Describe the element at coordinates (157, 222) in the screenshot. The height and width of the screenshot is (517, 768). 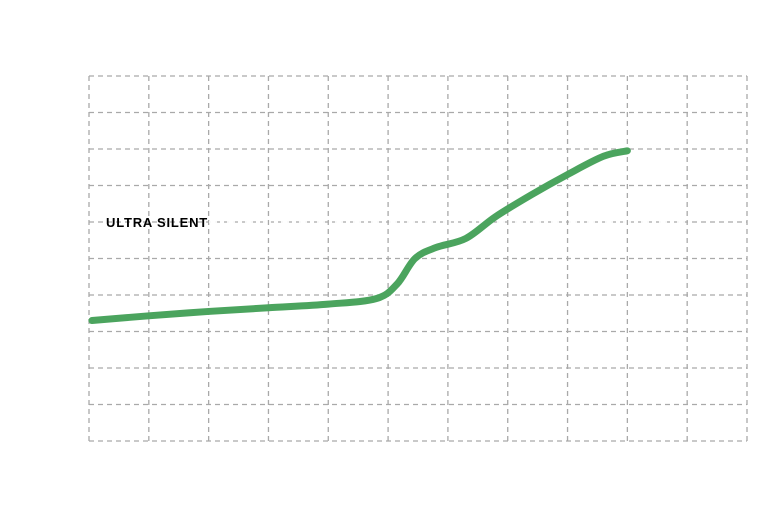
I see `ultra-silent-label: ULTRA SILENT` at that location.